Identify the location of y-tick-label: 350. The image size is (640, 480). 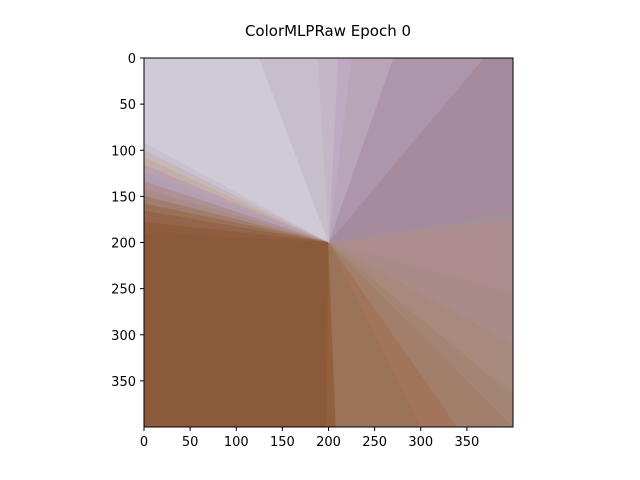
(123, 382).